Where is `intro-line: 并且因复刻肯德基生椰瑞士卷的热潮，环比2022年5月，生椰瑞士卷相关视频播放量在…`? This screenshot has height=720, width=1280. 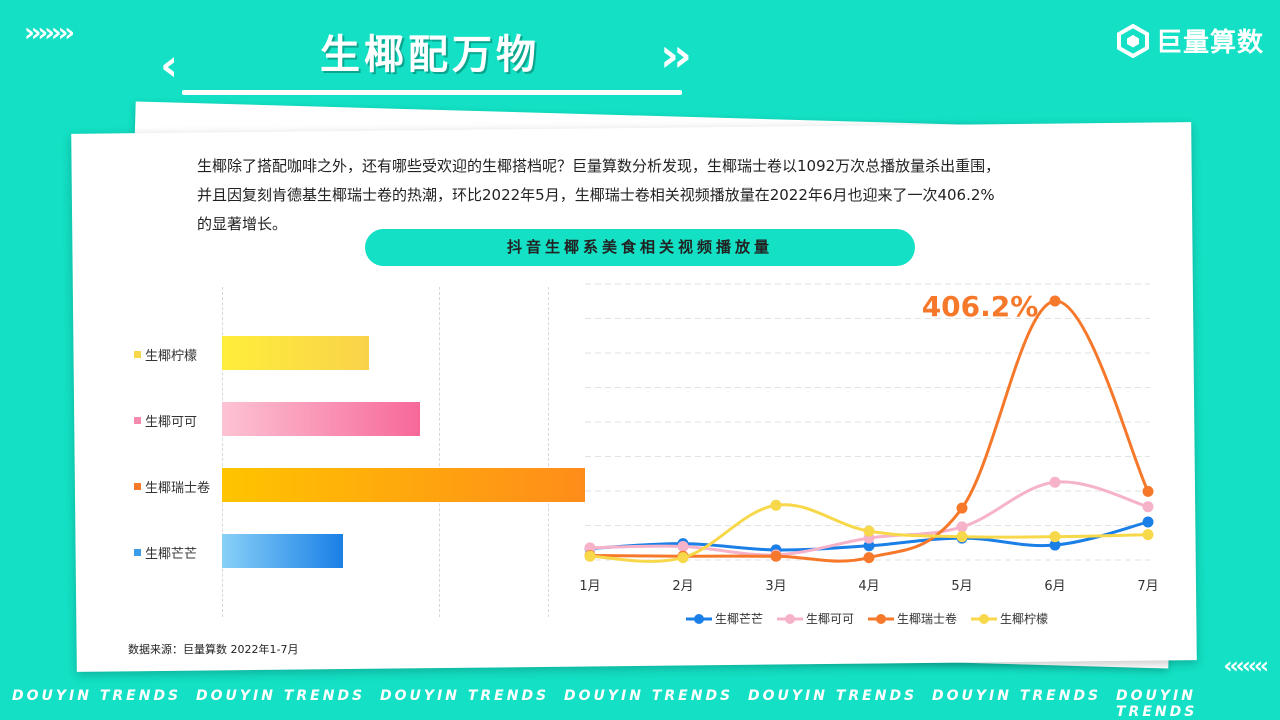 intro-line: 并且因复刻肯德基生椰瑞士卷的热潮，环比2022年5月，生椰瑞士卷相关视频播放量在… is located at coordinates (596, 195).